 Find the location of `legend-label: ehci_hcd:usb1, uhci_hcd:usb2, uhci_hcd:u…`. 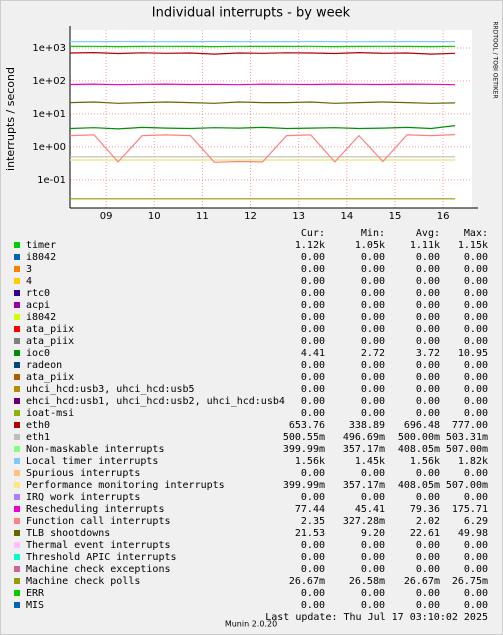

legend-label: ehci_hcd:usb1, uhci_hcd:usb2, uhci_hcd:u… is located at coordinates (155, 401).